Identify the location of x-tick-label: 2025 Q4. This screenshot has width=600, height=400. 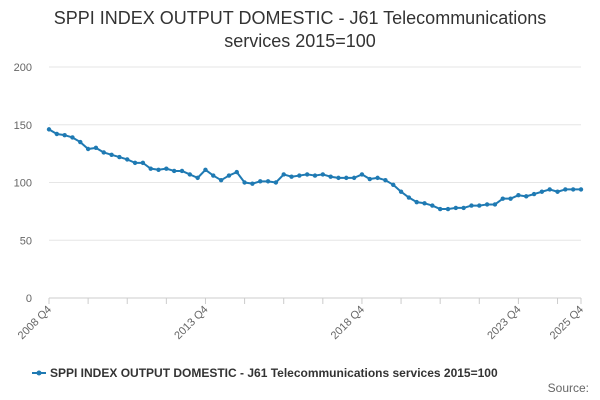
(567, 323).